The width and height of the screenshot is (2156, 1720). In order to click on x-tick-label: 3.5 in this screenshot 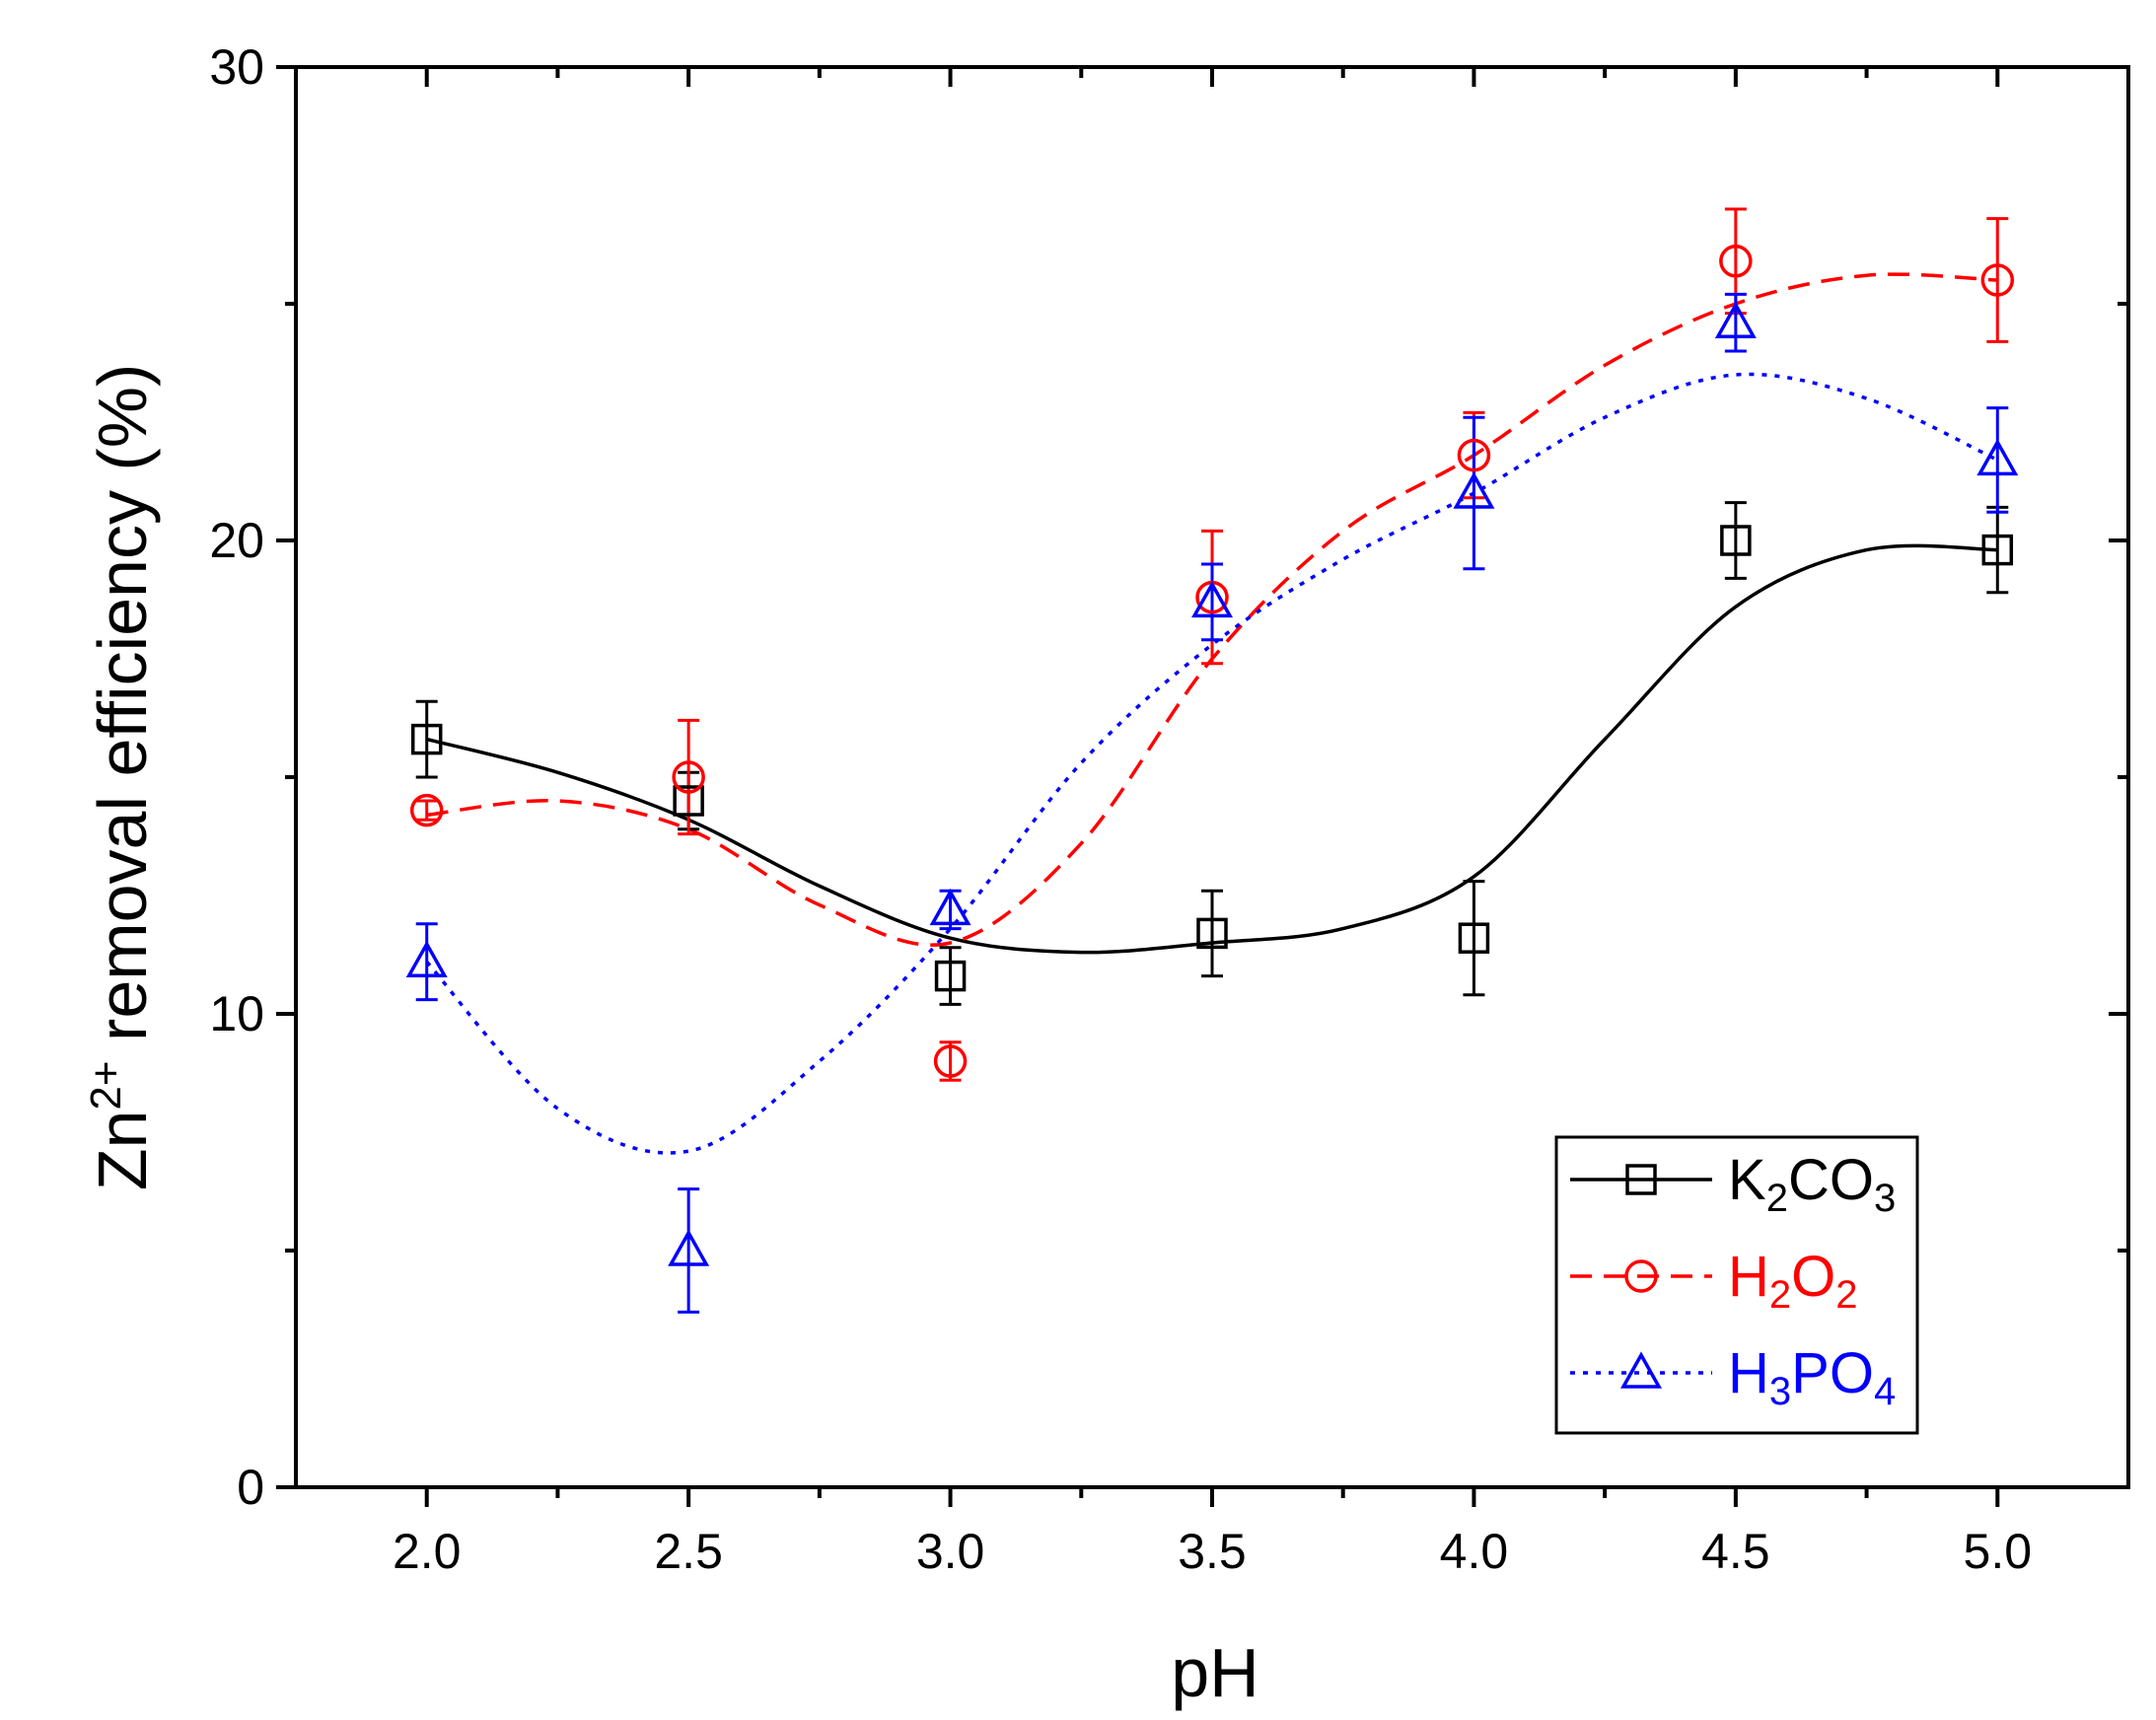, I will do `click(1212, 1551)`.